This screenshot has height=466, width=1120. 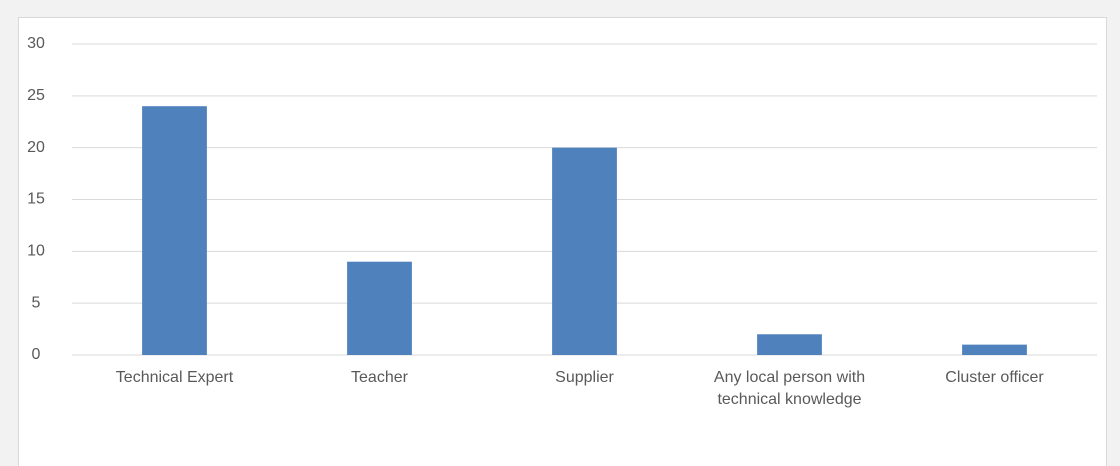 What do you see at coordinates (379, 377) in the screenshot?
I see `x-tick-label: Teacher` at bounding box center [379, 377].